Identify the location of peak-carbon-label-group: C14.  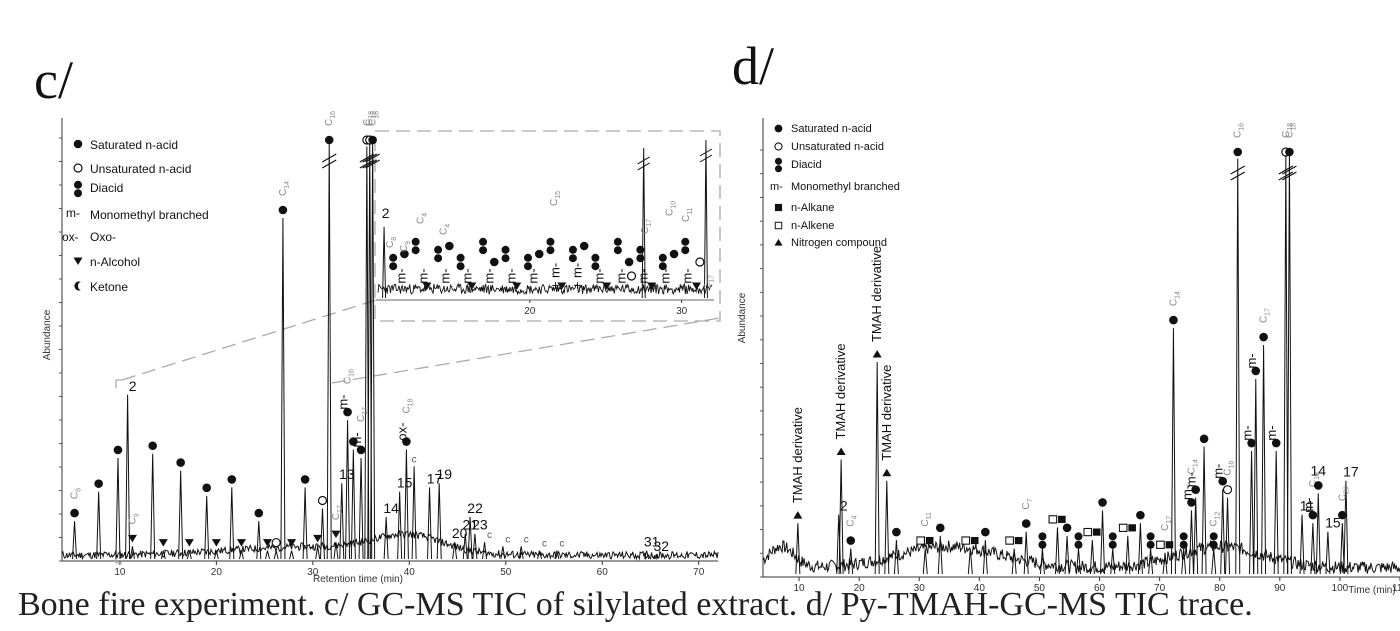
(284, 188).